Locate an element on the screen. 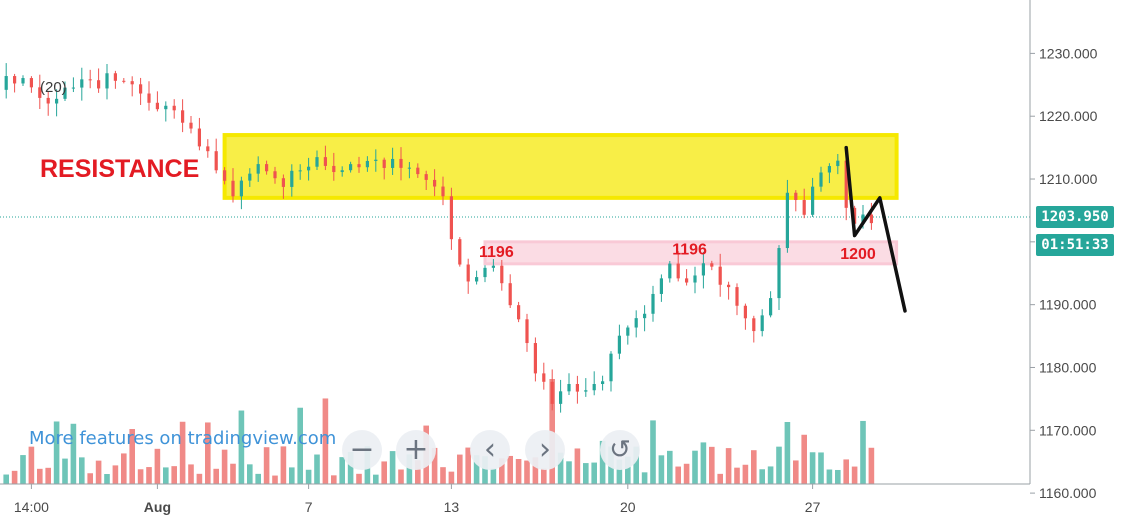 The width and height of the screenshot is (1134, 527). x-tick-label: 27 is located at coordinates (813, 507).